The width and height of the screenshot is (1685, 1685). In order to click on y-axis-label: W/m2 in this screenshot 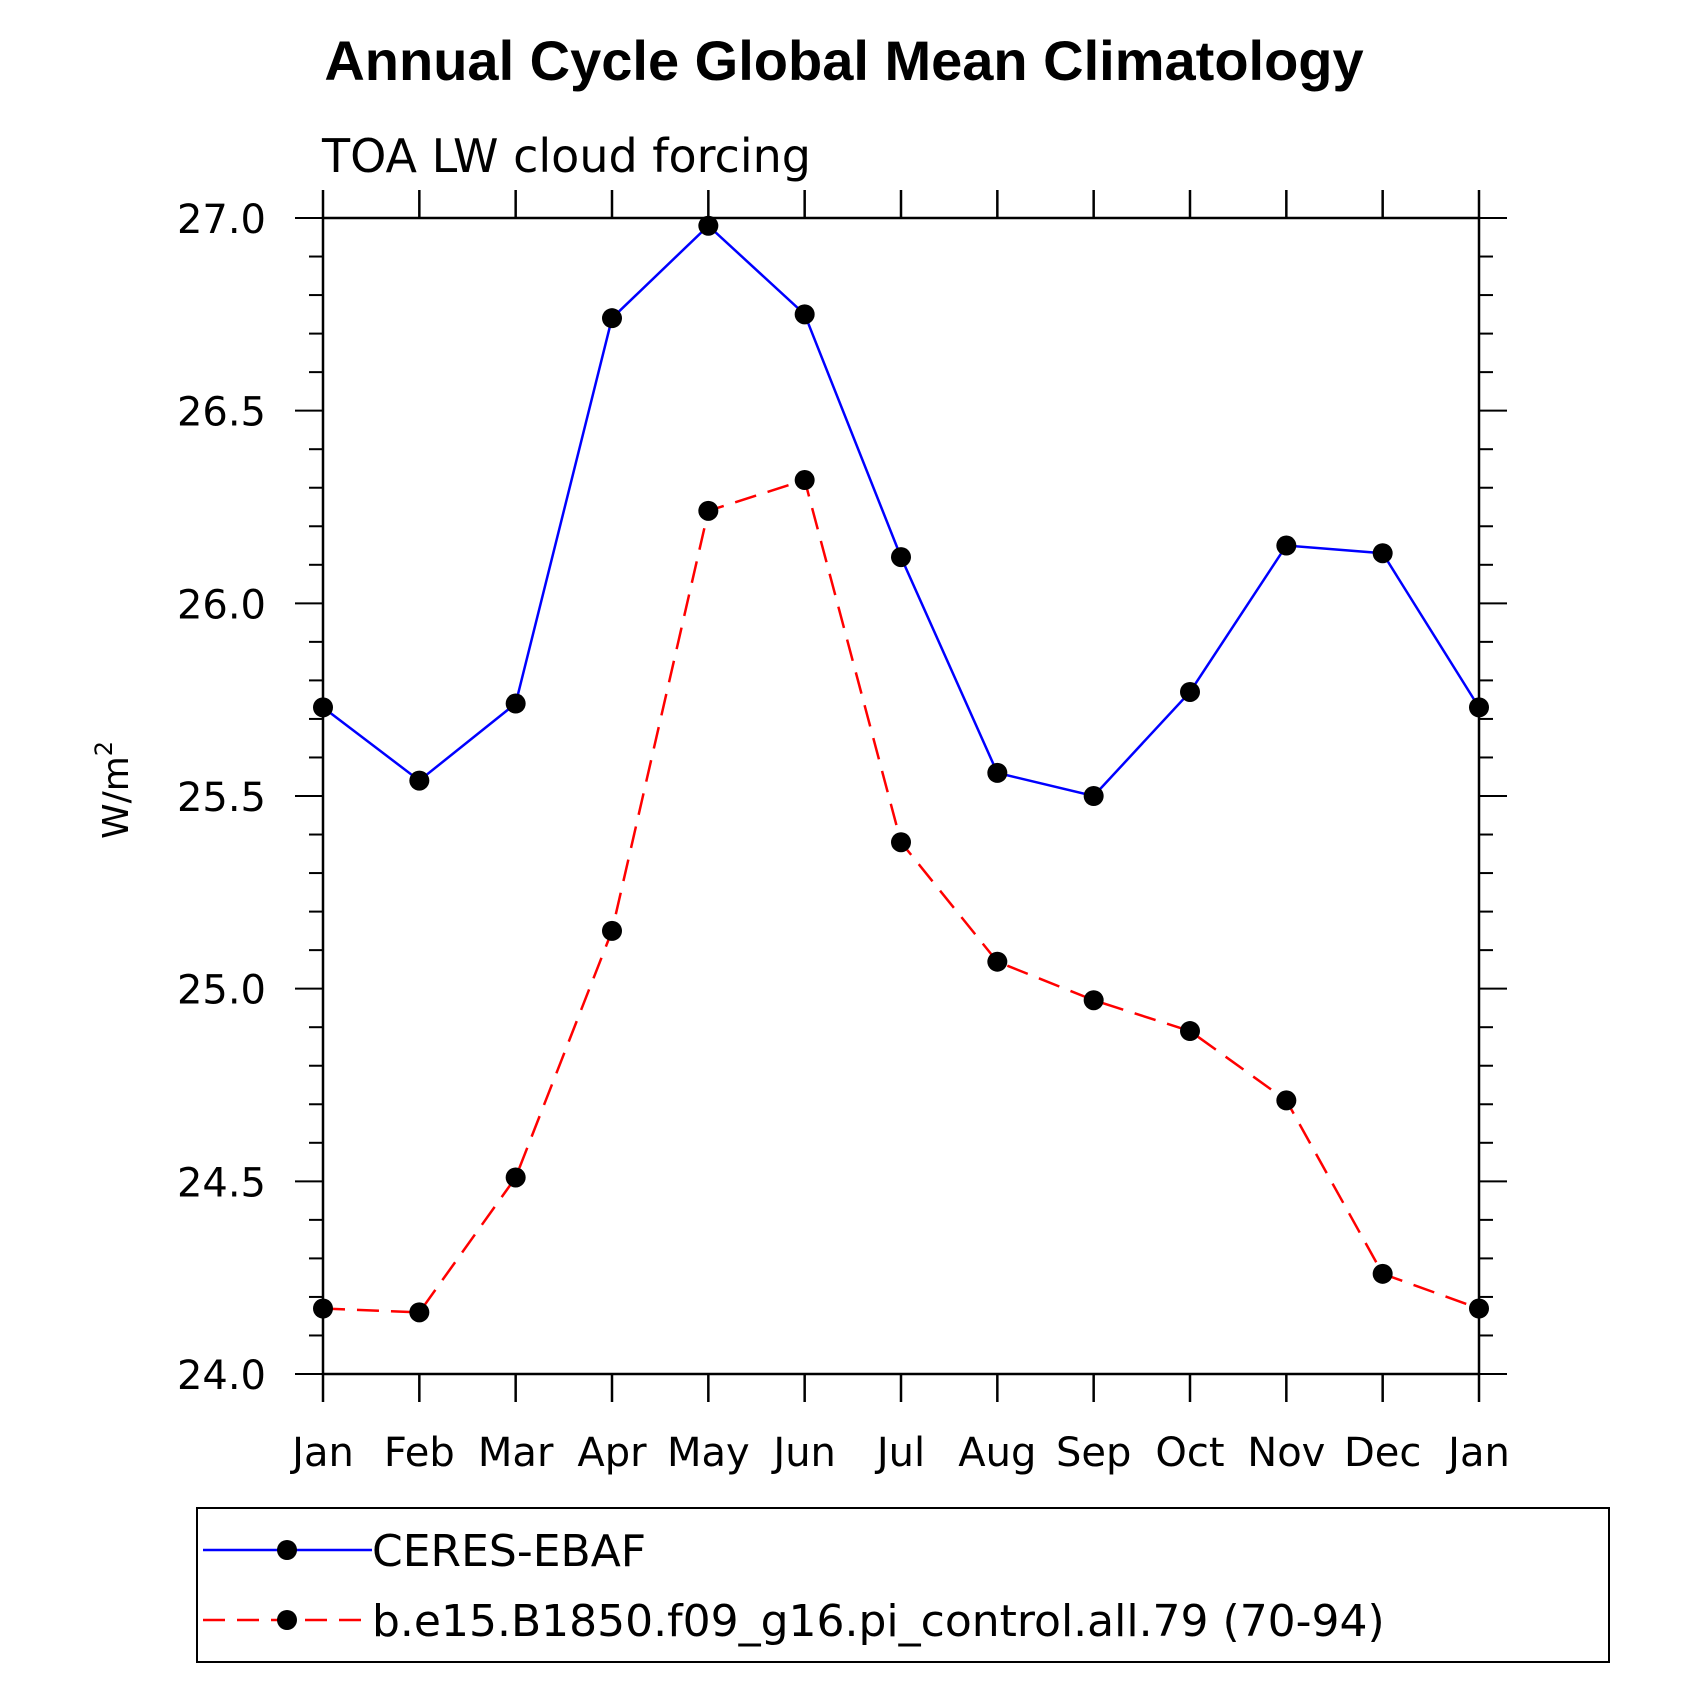, I will do `click(113, 790)`.